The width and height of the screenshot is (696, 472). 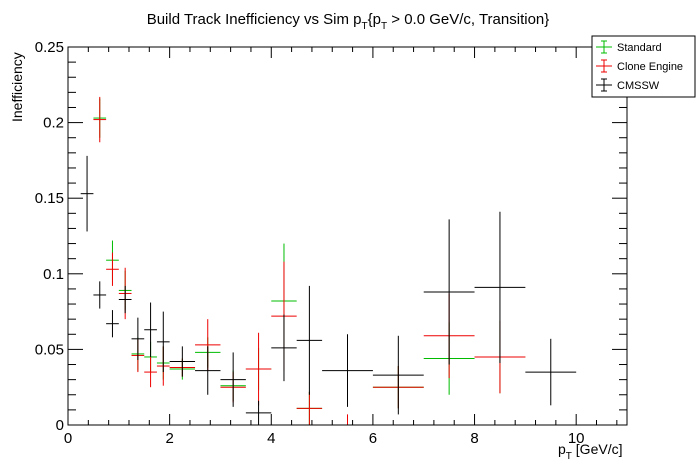 I want to click on y-tick-label: 0, so click(x=60, y=425).